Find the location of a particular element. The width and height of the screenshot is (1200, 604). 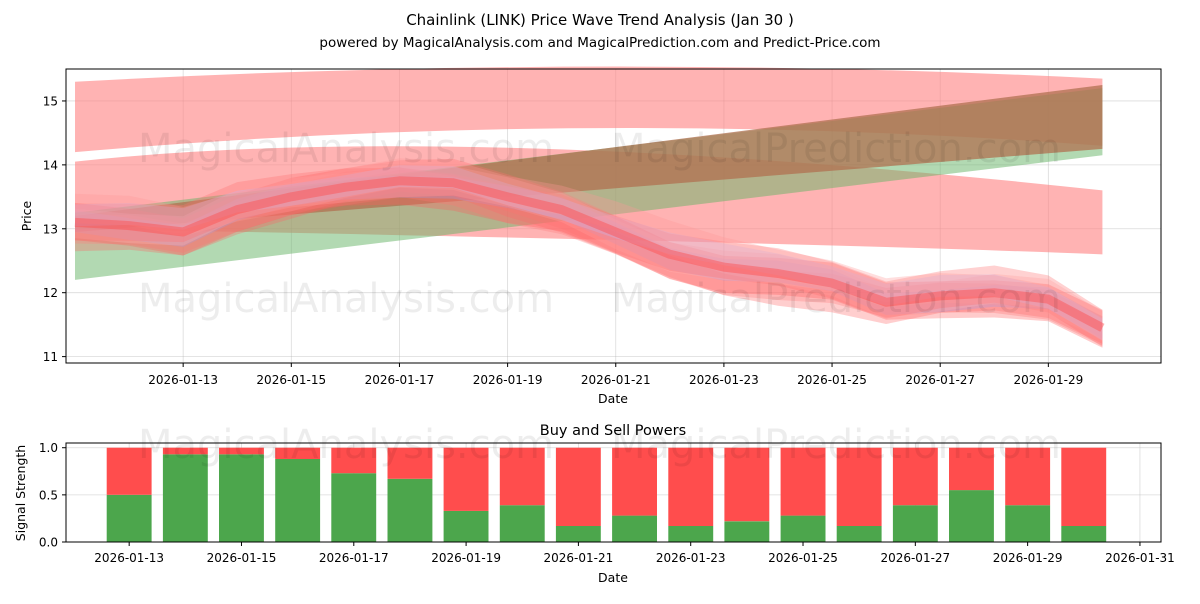

price-y-tick-label: 11 is located at coordinates (50, 357).